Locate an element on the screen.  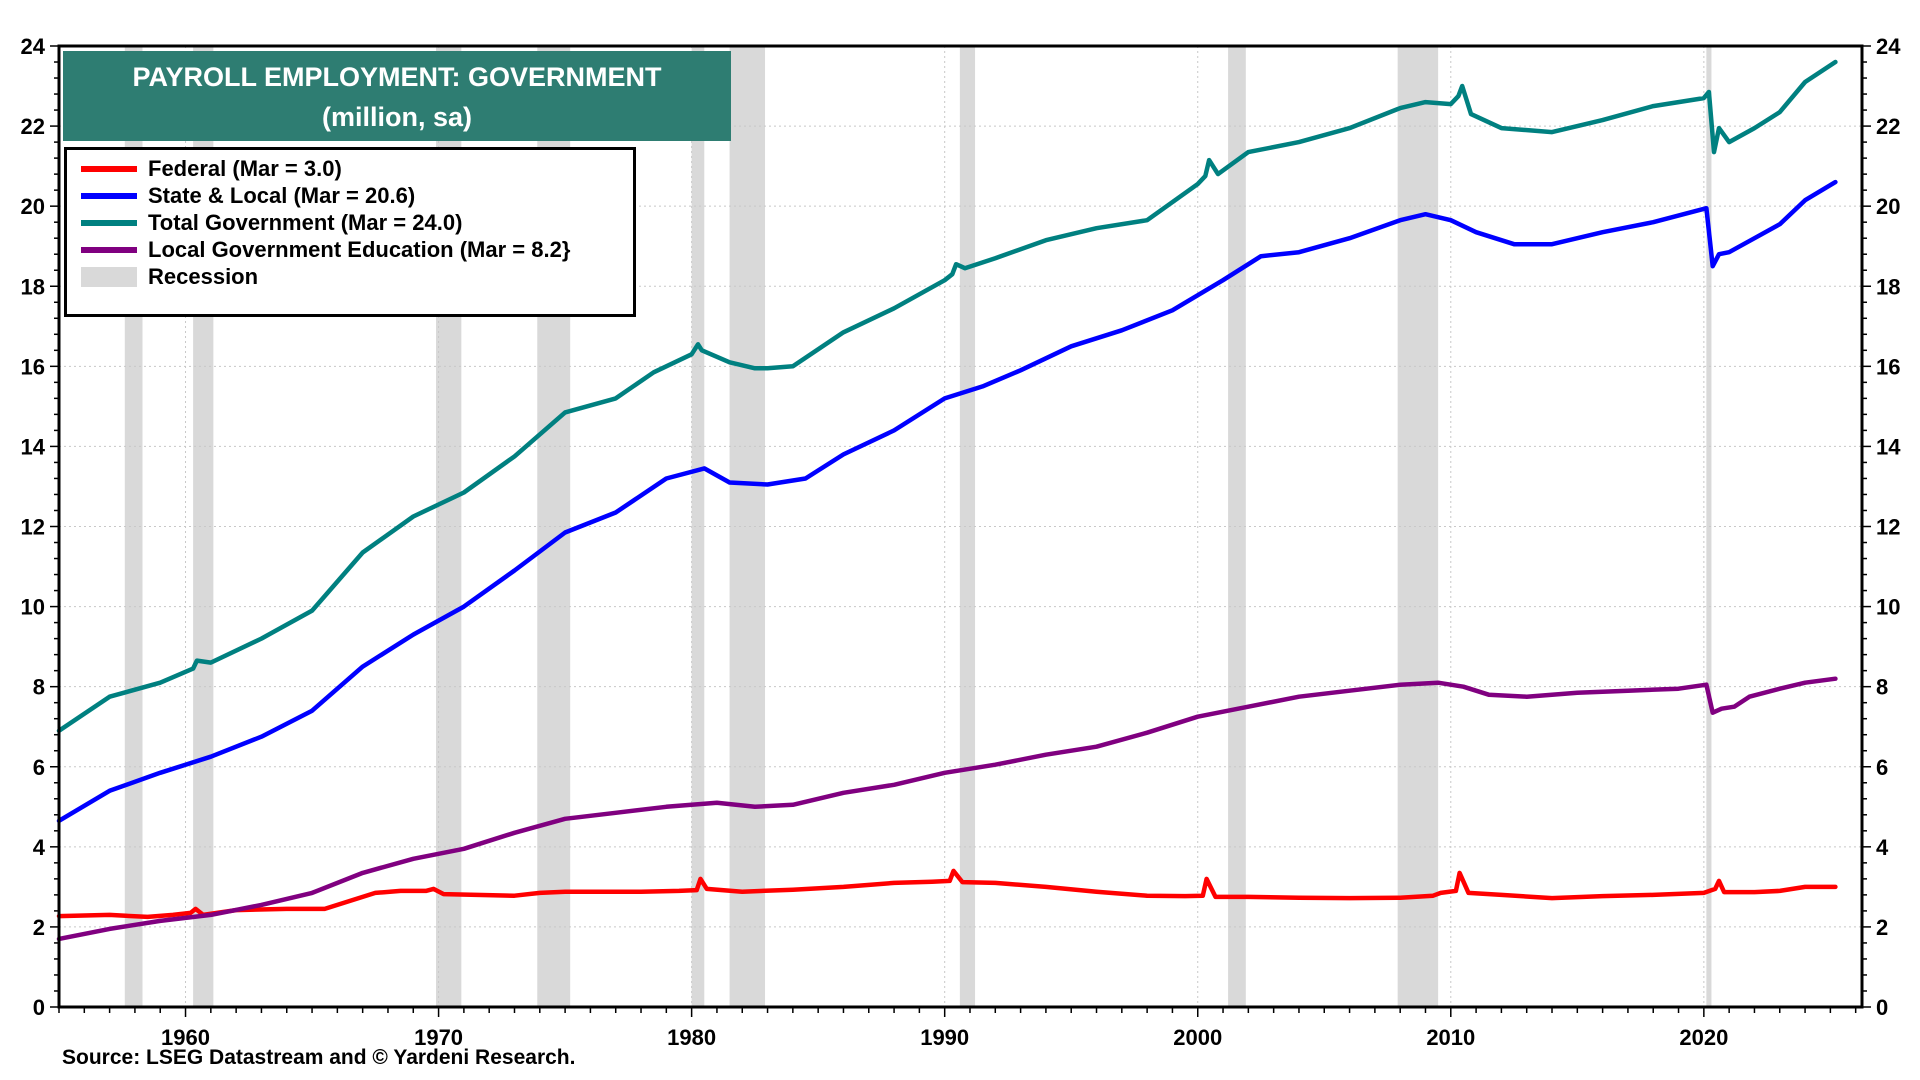
legend-label-local-education: Local Government Education (Mar = 8.2} is located at coordinates (359, 249).